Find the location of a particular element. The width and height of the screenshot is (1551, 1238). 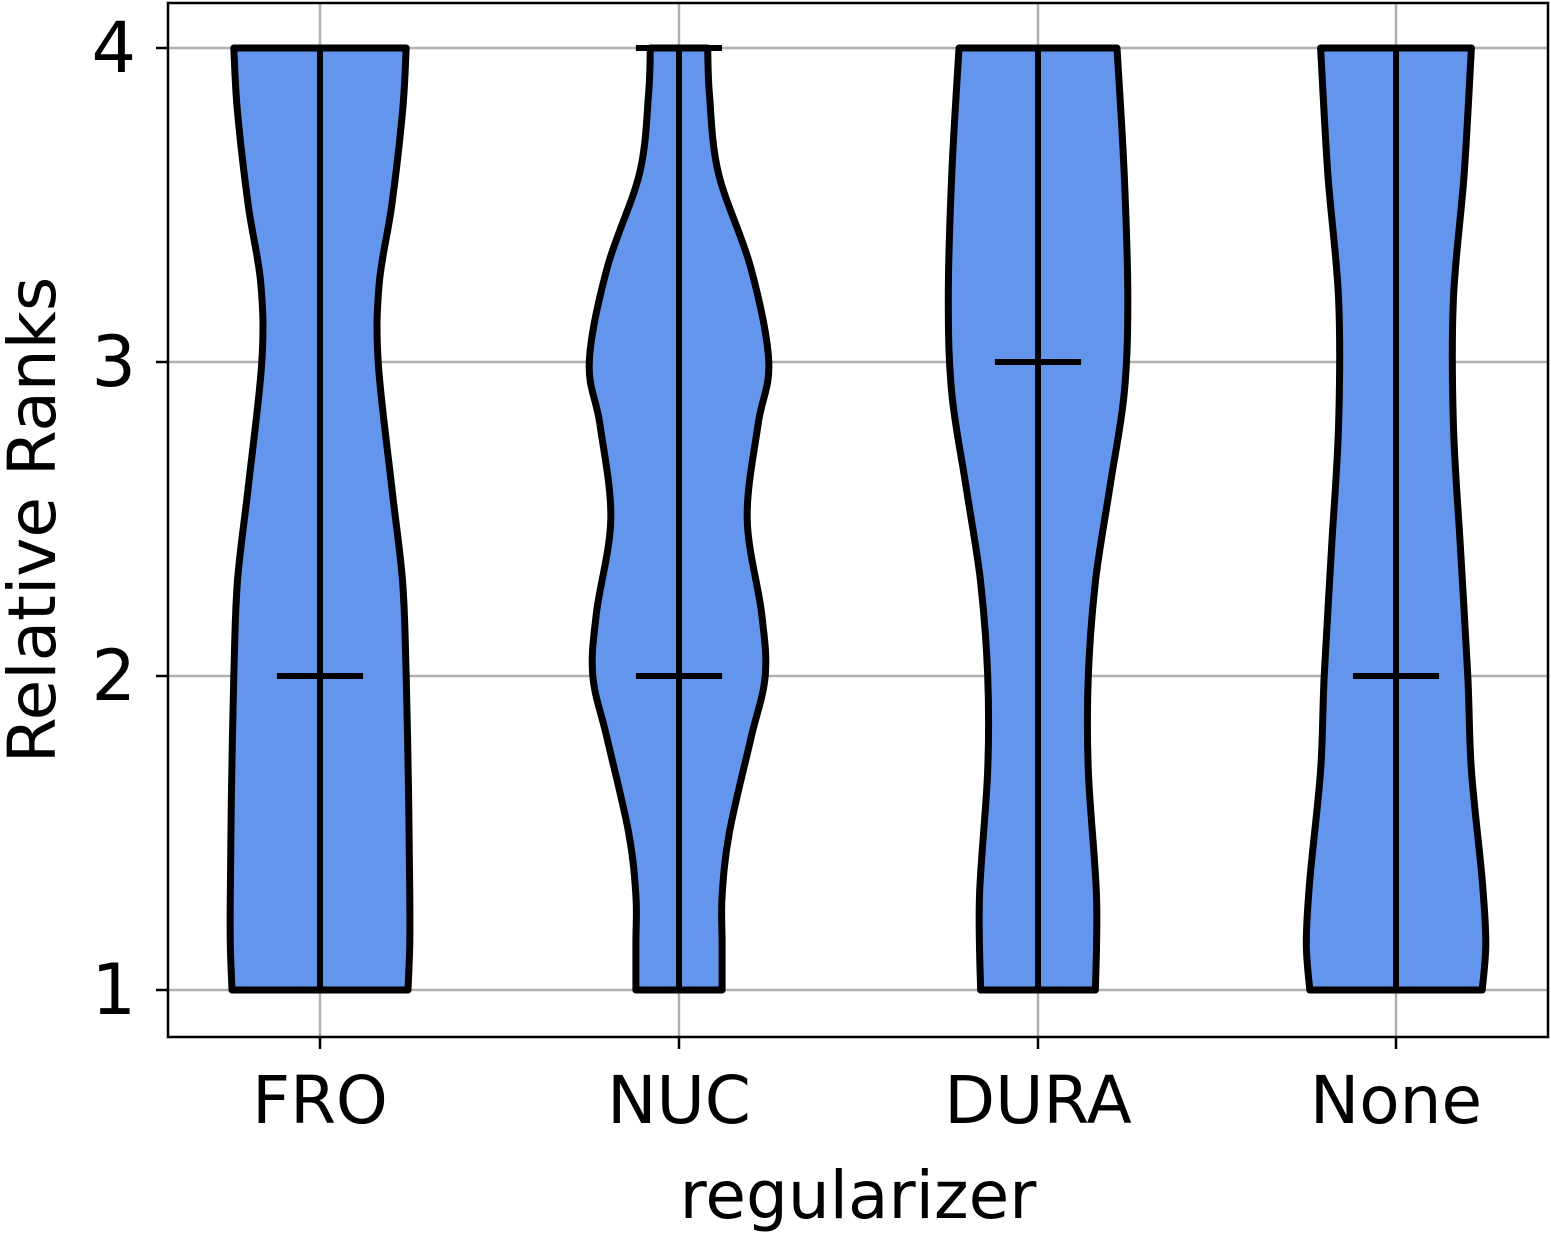

x-tick-label-dura: DURA is located at coordinates (1037, 1100).